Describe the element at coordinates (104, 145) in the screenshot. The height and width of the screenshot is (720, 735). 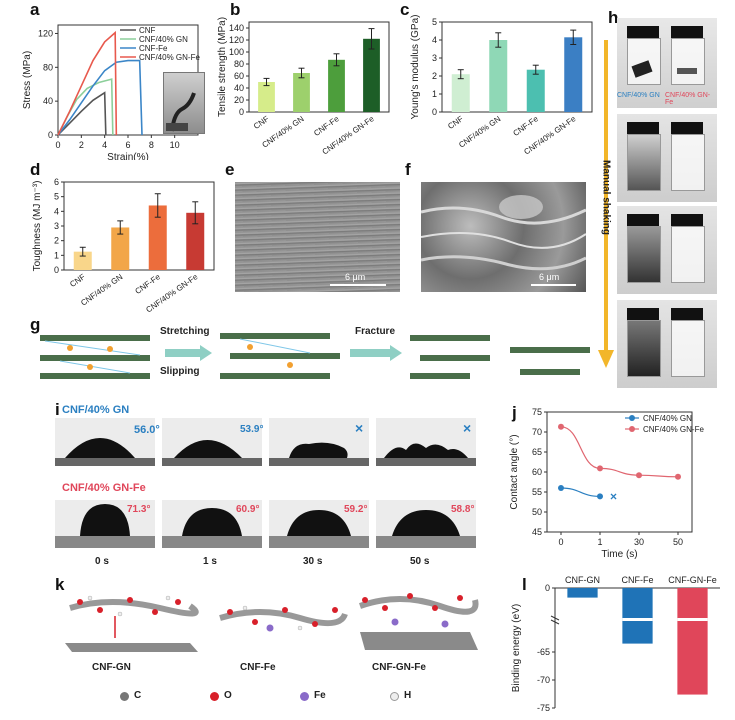
I see `x-tick-label: 4` at that location.